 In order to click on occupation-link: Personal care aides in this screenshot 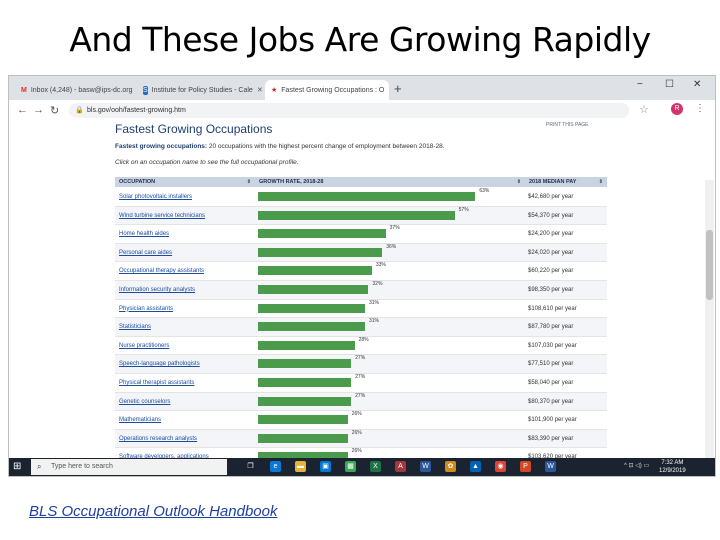, I will do `click(146, 252)`.